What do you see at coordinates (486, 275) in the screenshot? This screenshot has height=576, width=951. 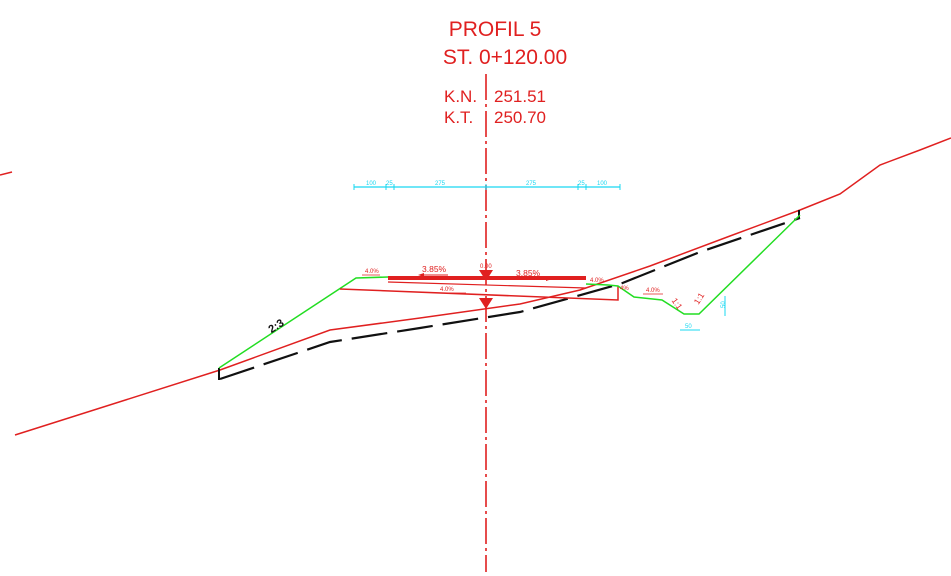 I see `center-arrow-top` at bounding box center [486, 275].